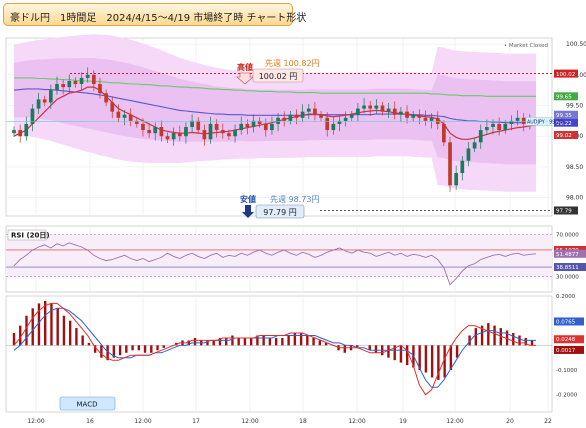  I want to click on macd-tick-label: -0.1000, so click(567, 371).